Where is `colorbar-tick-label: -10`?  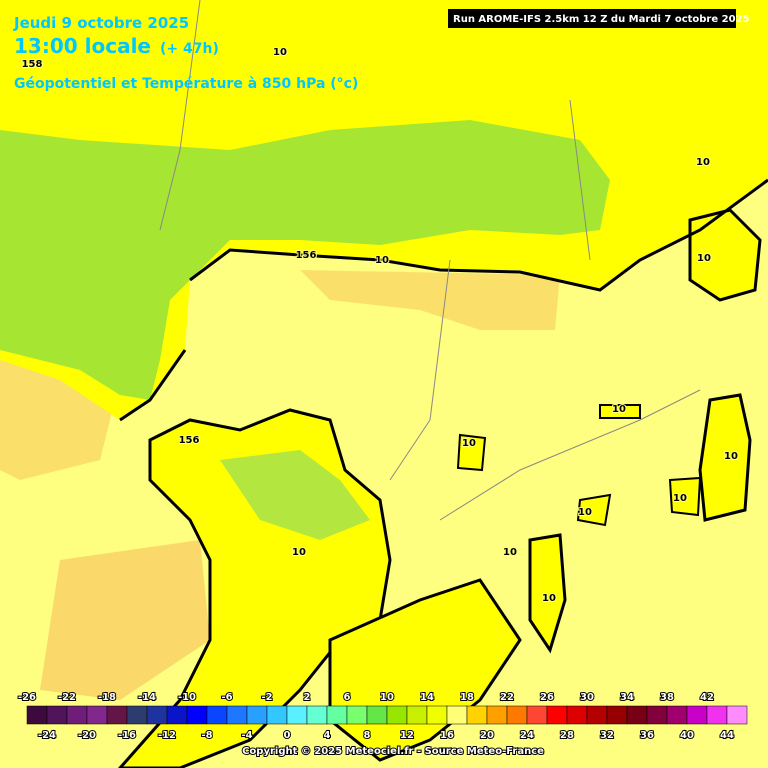 colorbar-tick-label: -10 is located at coordinates (187, 697).